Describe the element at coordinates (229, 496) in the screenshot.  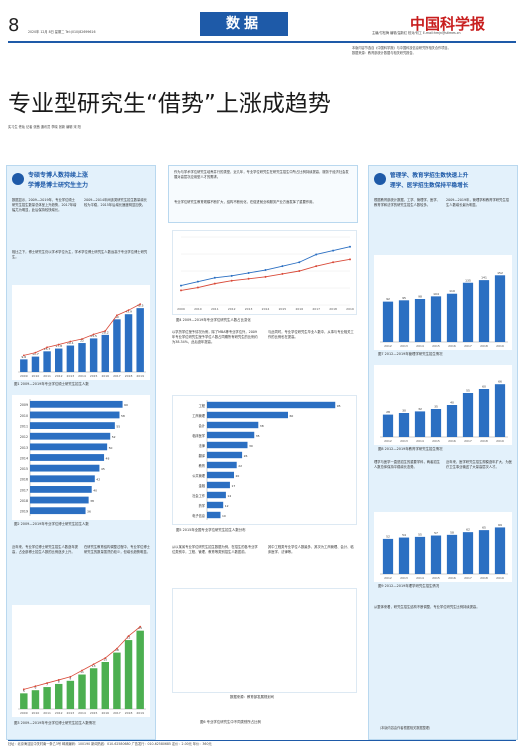
I see `data-label: 14` at that location.